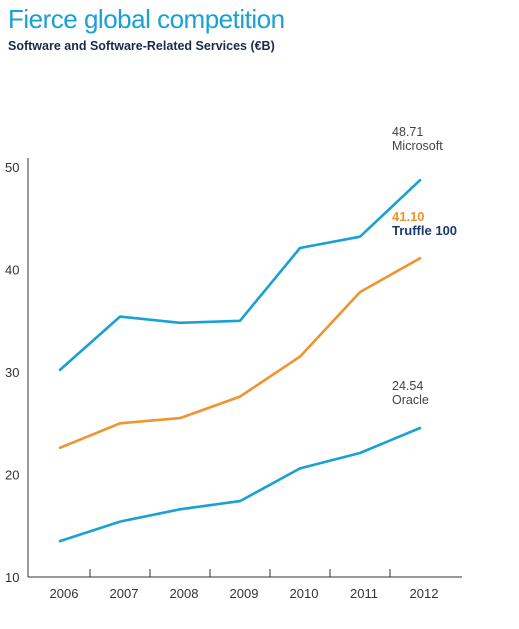 The width and height of the screenshot is (519, 629). What do you see at coordinates (240, 484) in the screenshot?
I see `series-line-oracle` at bounding box center [240, 484].